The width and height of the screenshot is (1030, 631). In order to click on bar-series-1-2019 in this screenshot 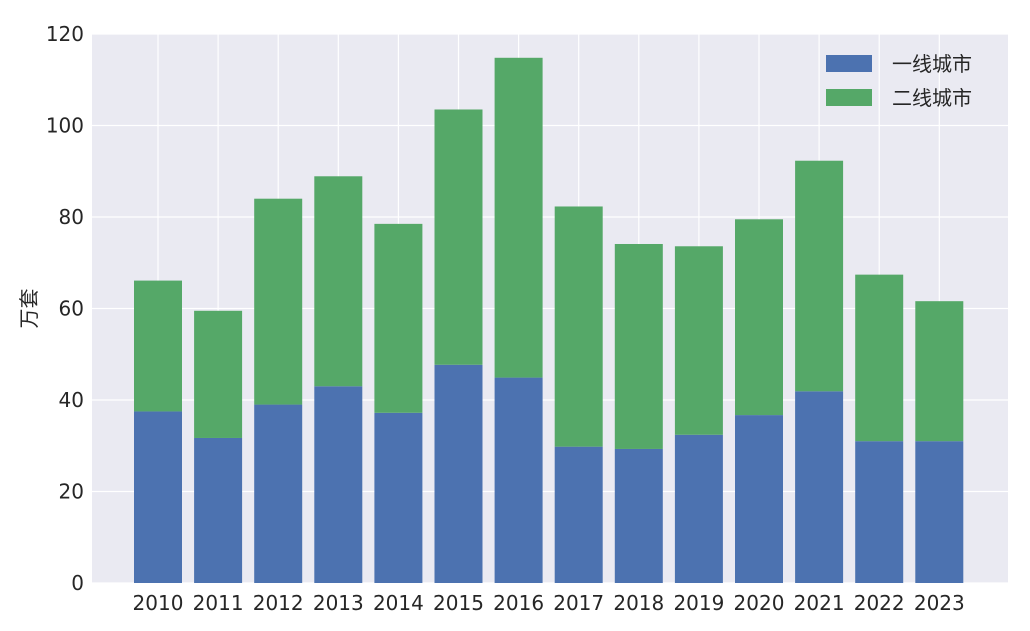, I will do `click(698, 508)`.